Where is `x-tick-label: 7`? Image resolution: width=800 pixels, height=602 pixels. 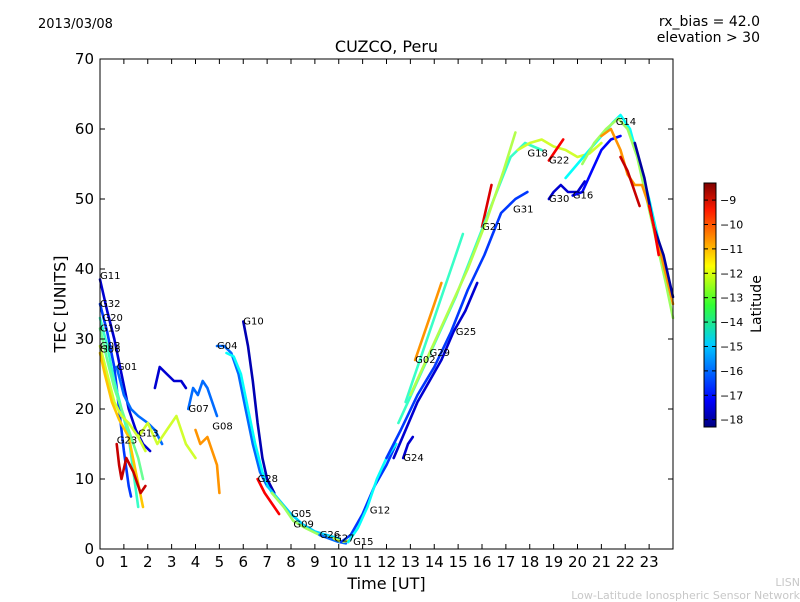
x-tick-label: 7 is located at coordinates (267, 562).